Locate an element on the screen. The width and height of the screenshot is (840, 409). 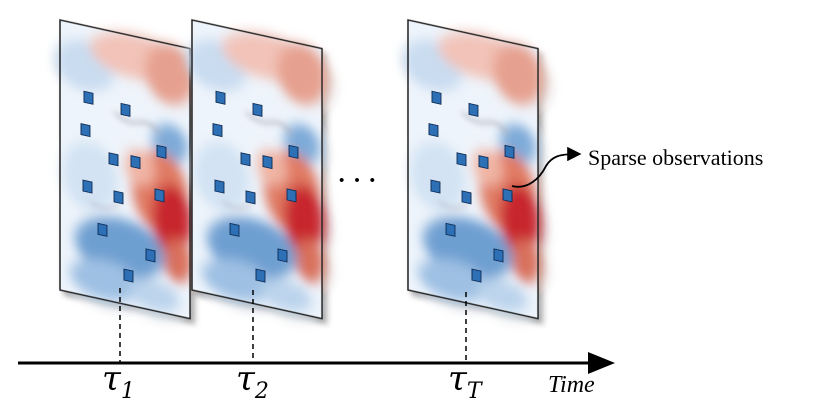
time-label-2: τ2 is located at coordinates (252, 381).